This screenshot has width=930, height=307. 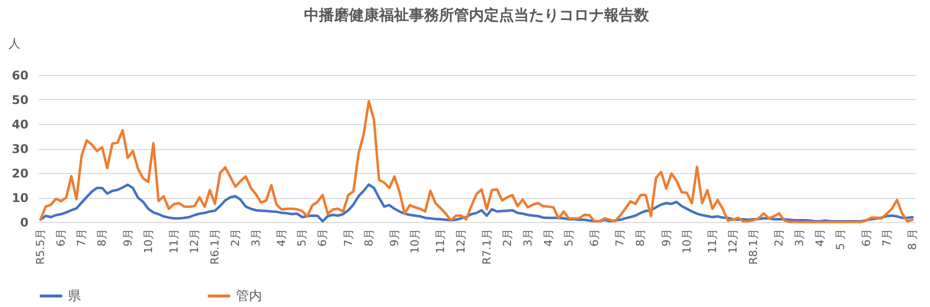 What do you see at coordinates (912, 239) in the screenshot?
I see `x-tick-label: 8 月` at bounding box center [912, 239].